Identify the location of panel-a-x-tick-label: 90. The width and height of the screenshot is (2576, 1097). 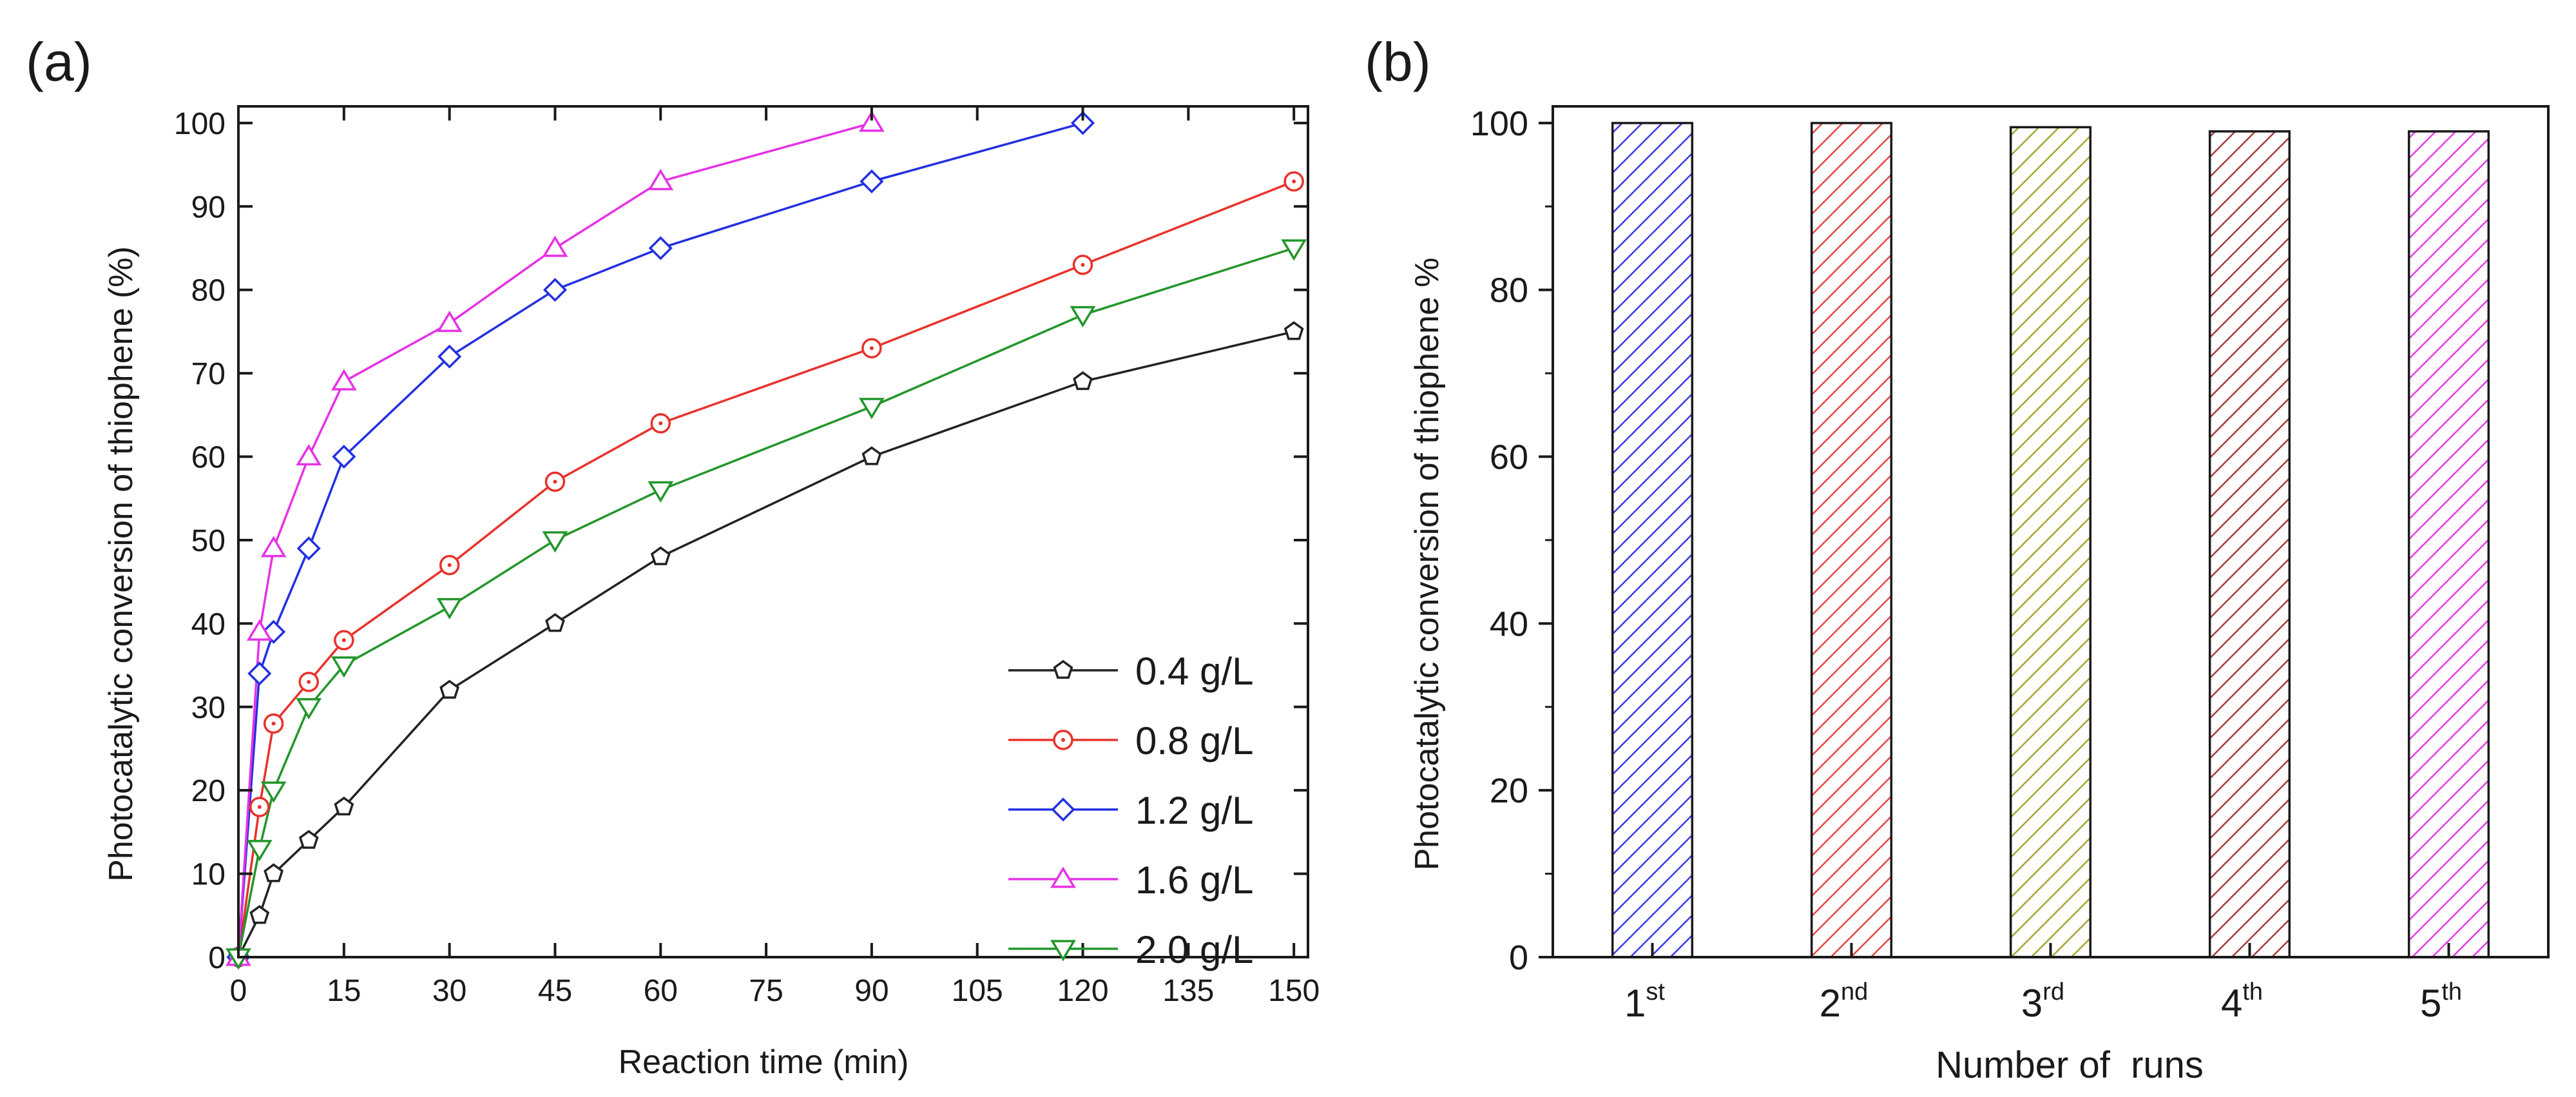
(871, 991).